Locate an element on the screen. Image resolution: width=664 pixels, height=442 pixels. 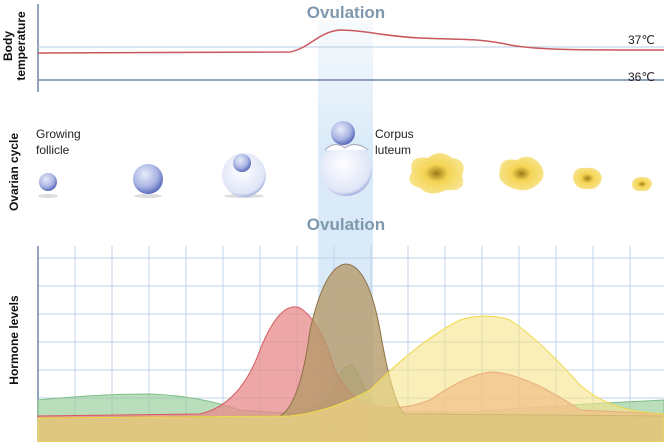
temp-low: 36℃ is located at coordinates (641, 77).